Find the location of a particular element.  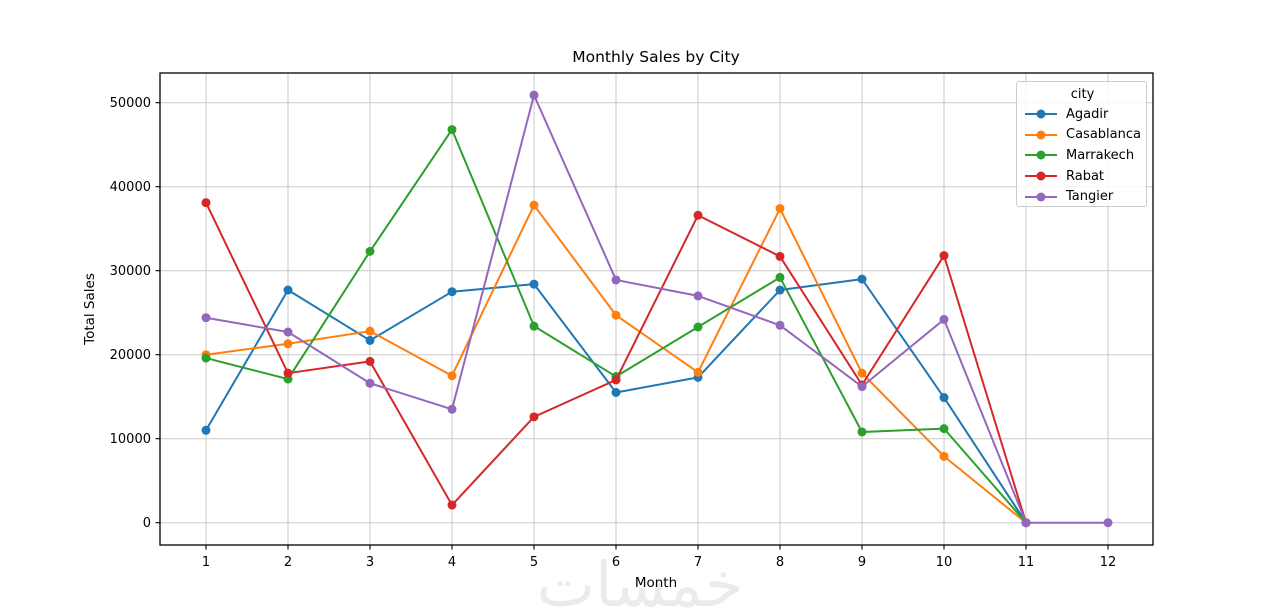

x-tick-label: 8 is located at coordinates (780, 562).